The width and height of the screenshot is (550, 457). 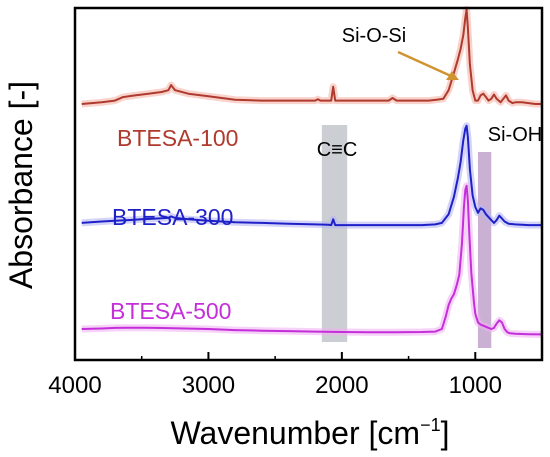 I want to click on x-axis-ticks: 4000 3000 2000 1000, so click(x=295, y=375).